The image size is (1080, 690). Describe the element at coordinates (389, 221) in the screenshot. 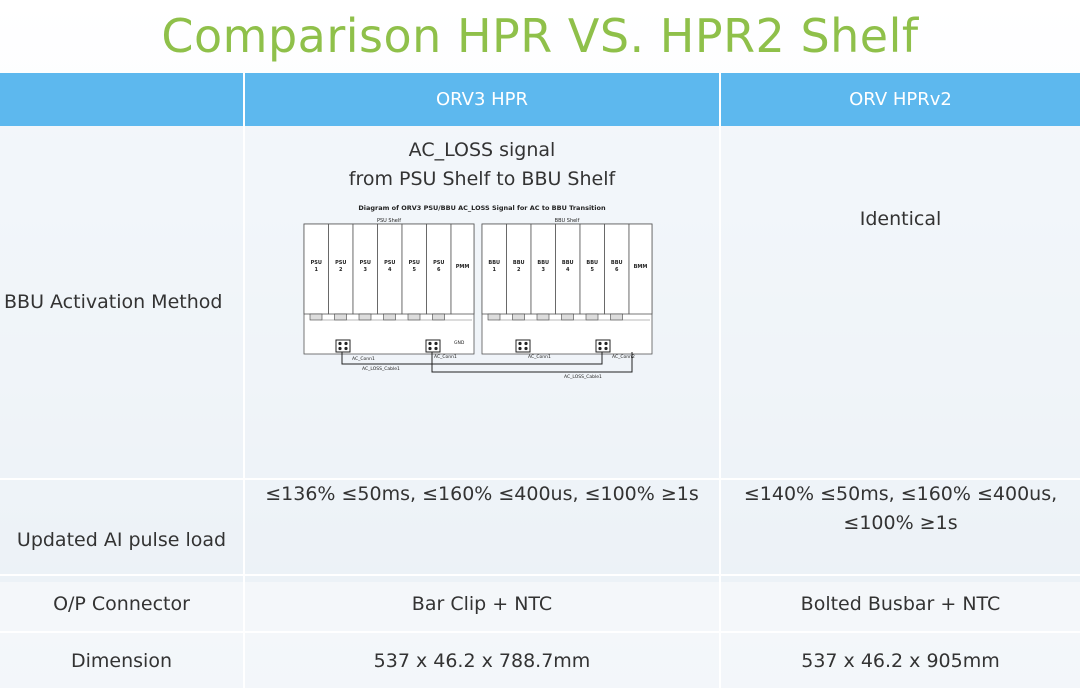

I see `psu-shelf-label: PSU Shelf` at that location.